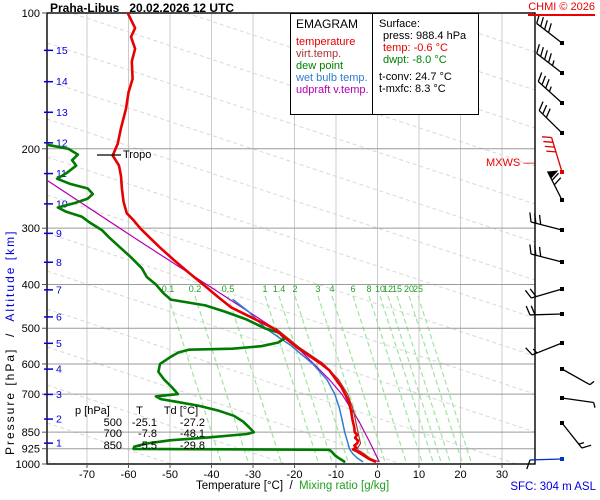 Image resolution: width=600 pixels, height=500 pixels. Describe the element at coordinates (31, 14) in the screenshot. I see `svg-text: 100` at that location.